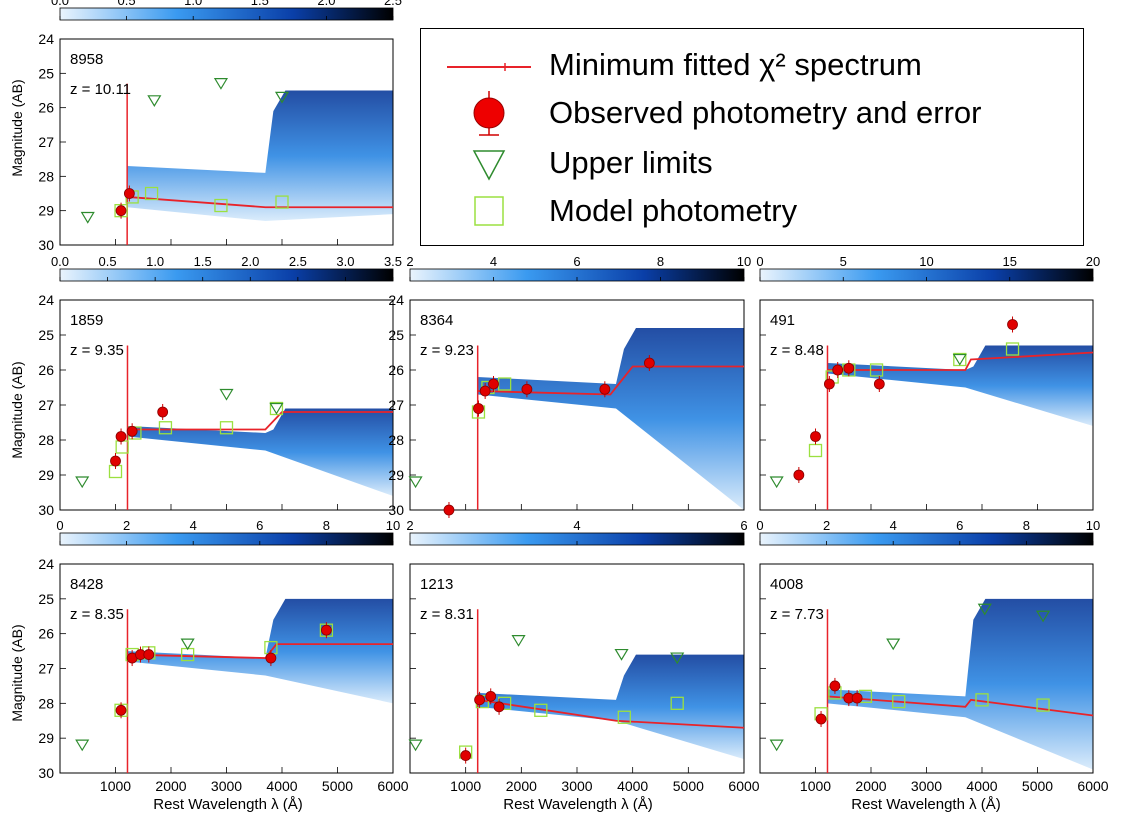  Describe the element at coordinates (59, 525) in the screenshot. I see `colorbar-tick-label: 0` at that location.